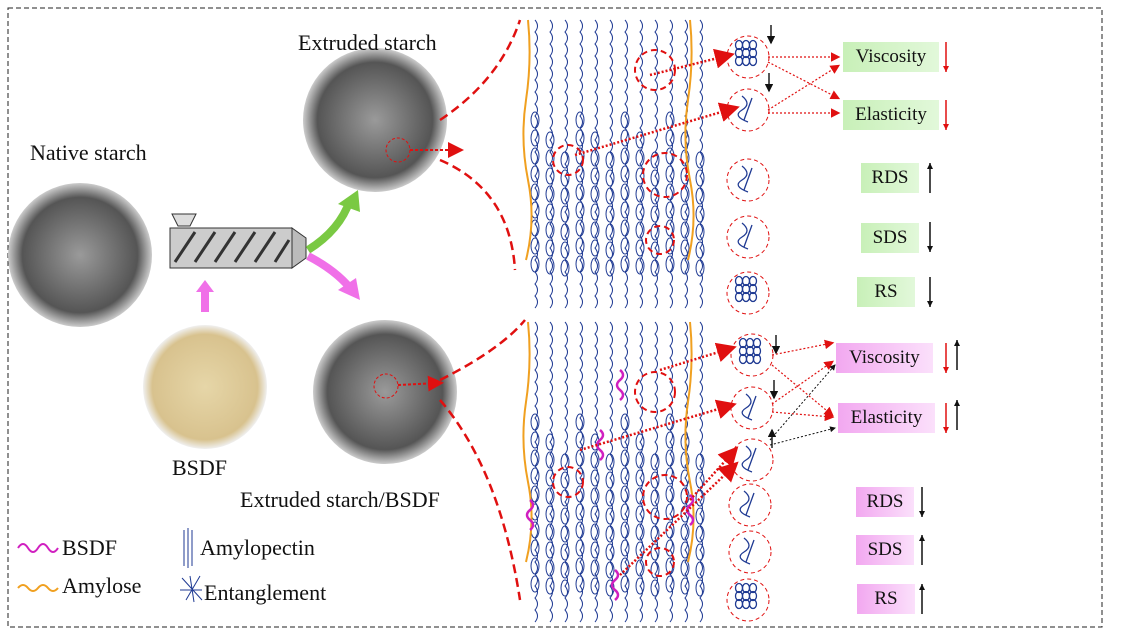 This screenshot has width=1121, height=631. I want to click on legend-amylopectin: Amylopectin, so click(257, 547).